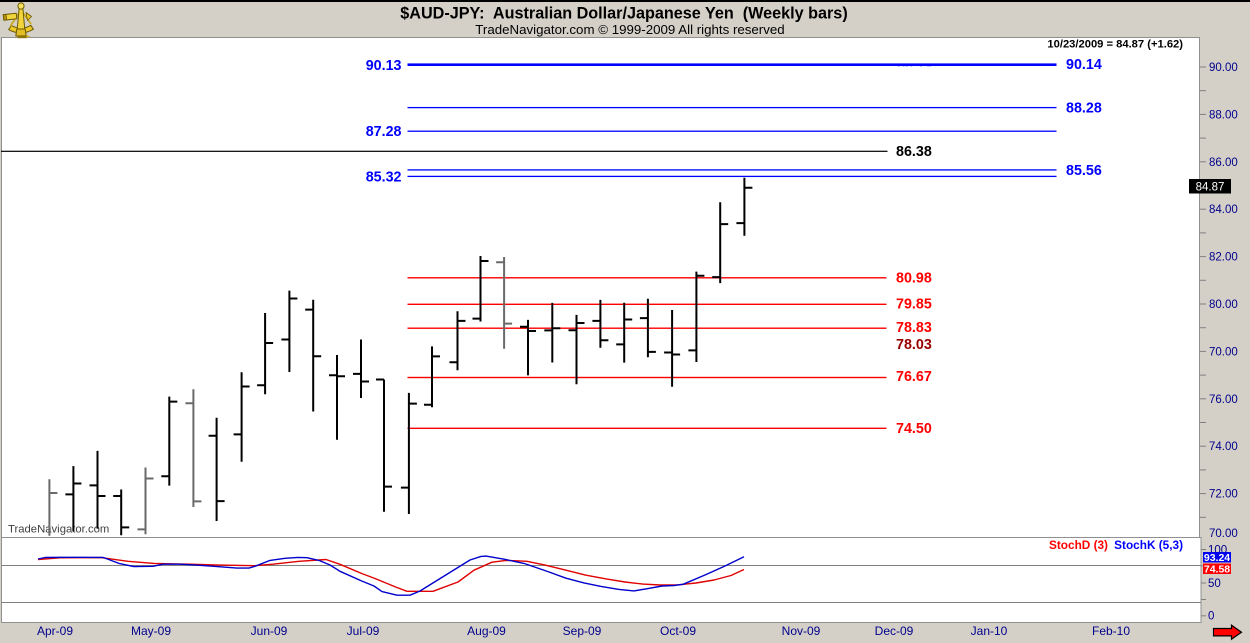 Image resolution: width=1250 pixels, height=643 pixels. What do you see at coordinates (1223, 447) in the screenshot?
I see `svg-text: 74.00` at bounding box center [1223, 447].